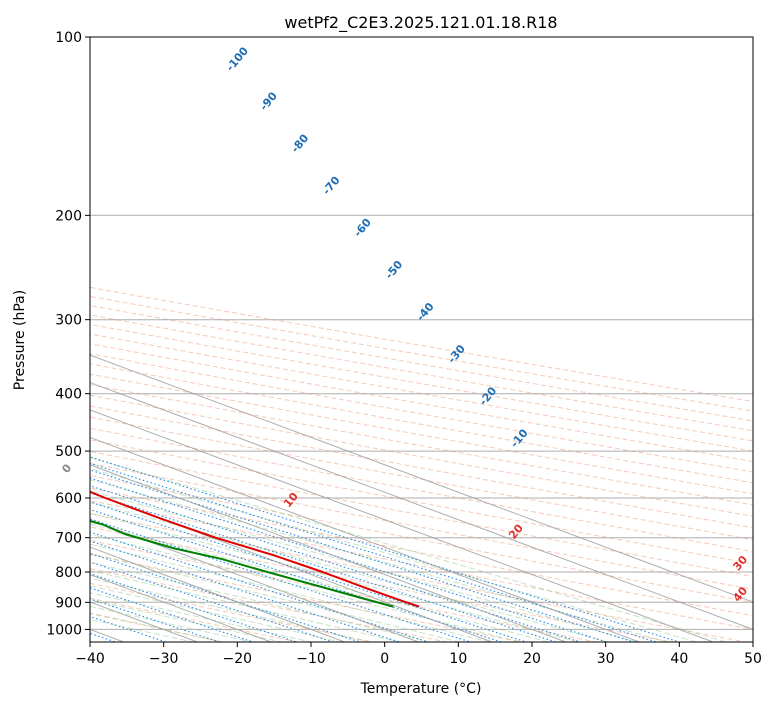  I want to click on x-tick-label: 40, so click(679, 659).